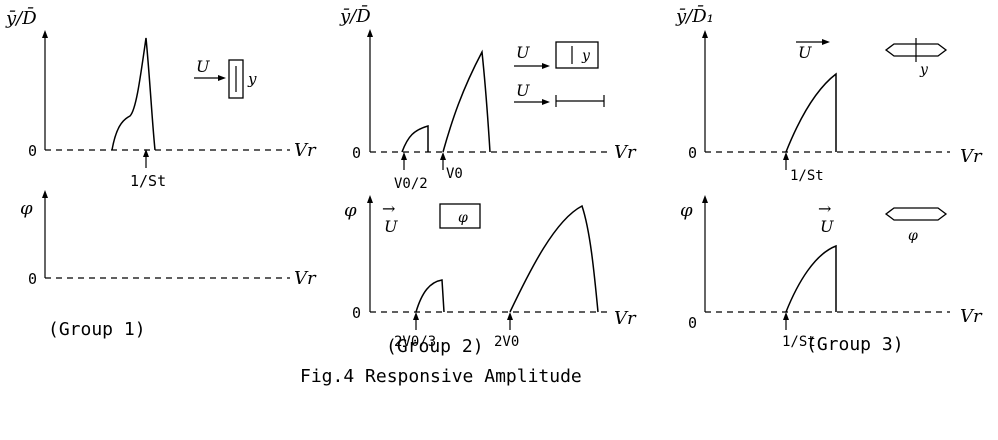 The width and height of the screenshot is (998, 440). I want to click on g2-bottom-ylabel: φ, so click(350, 210).